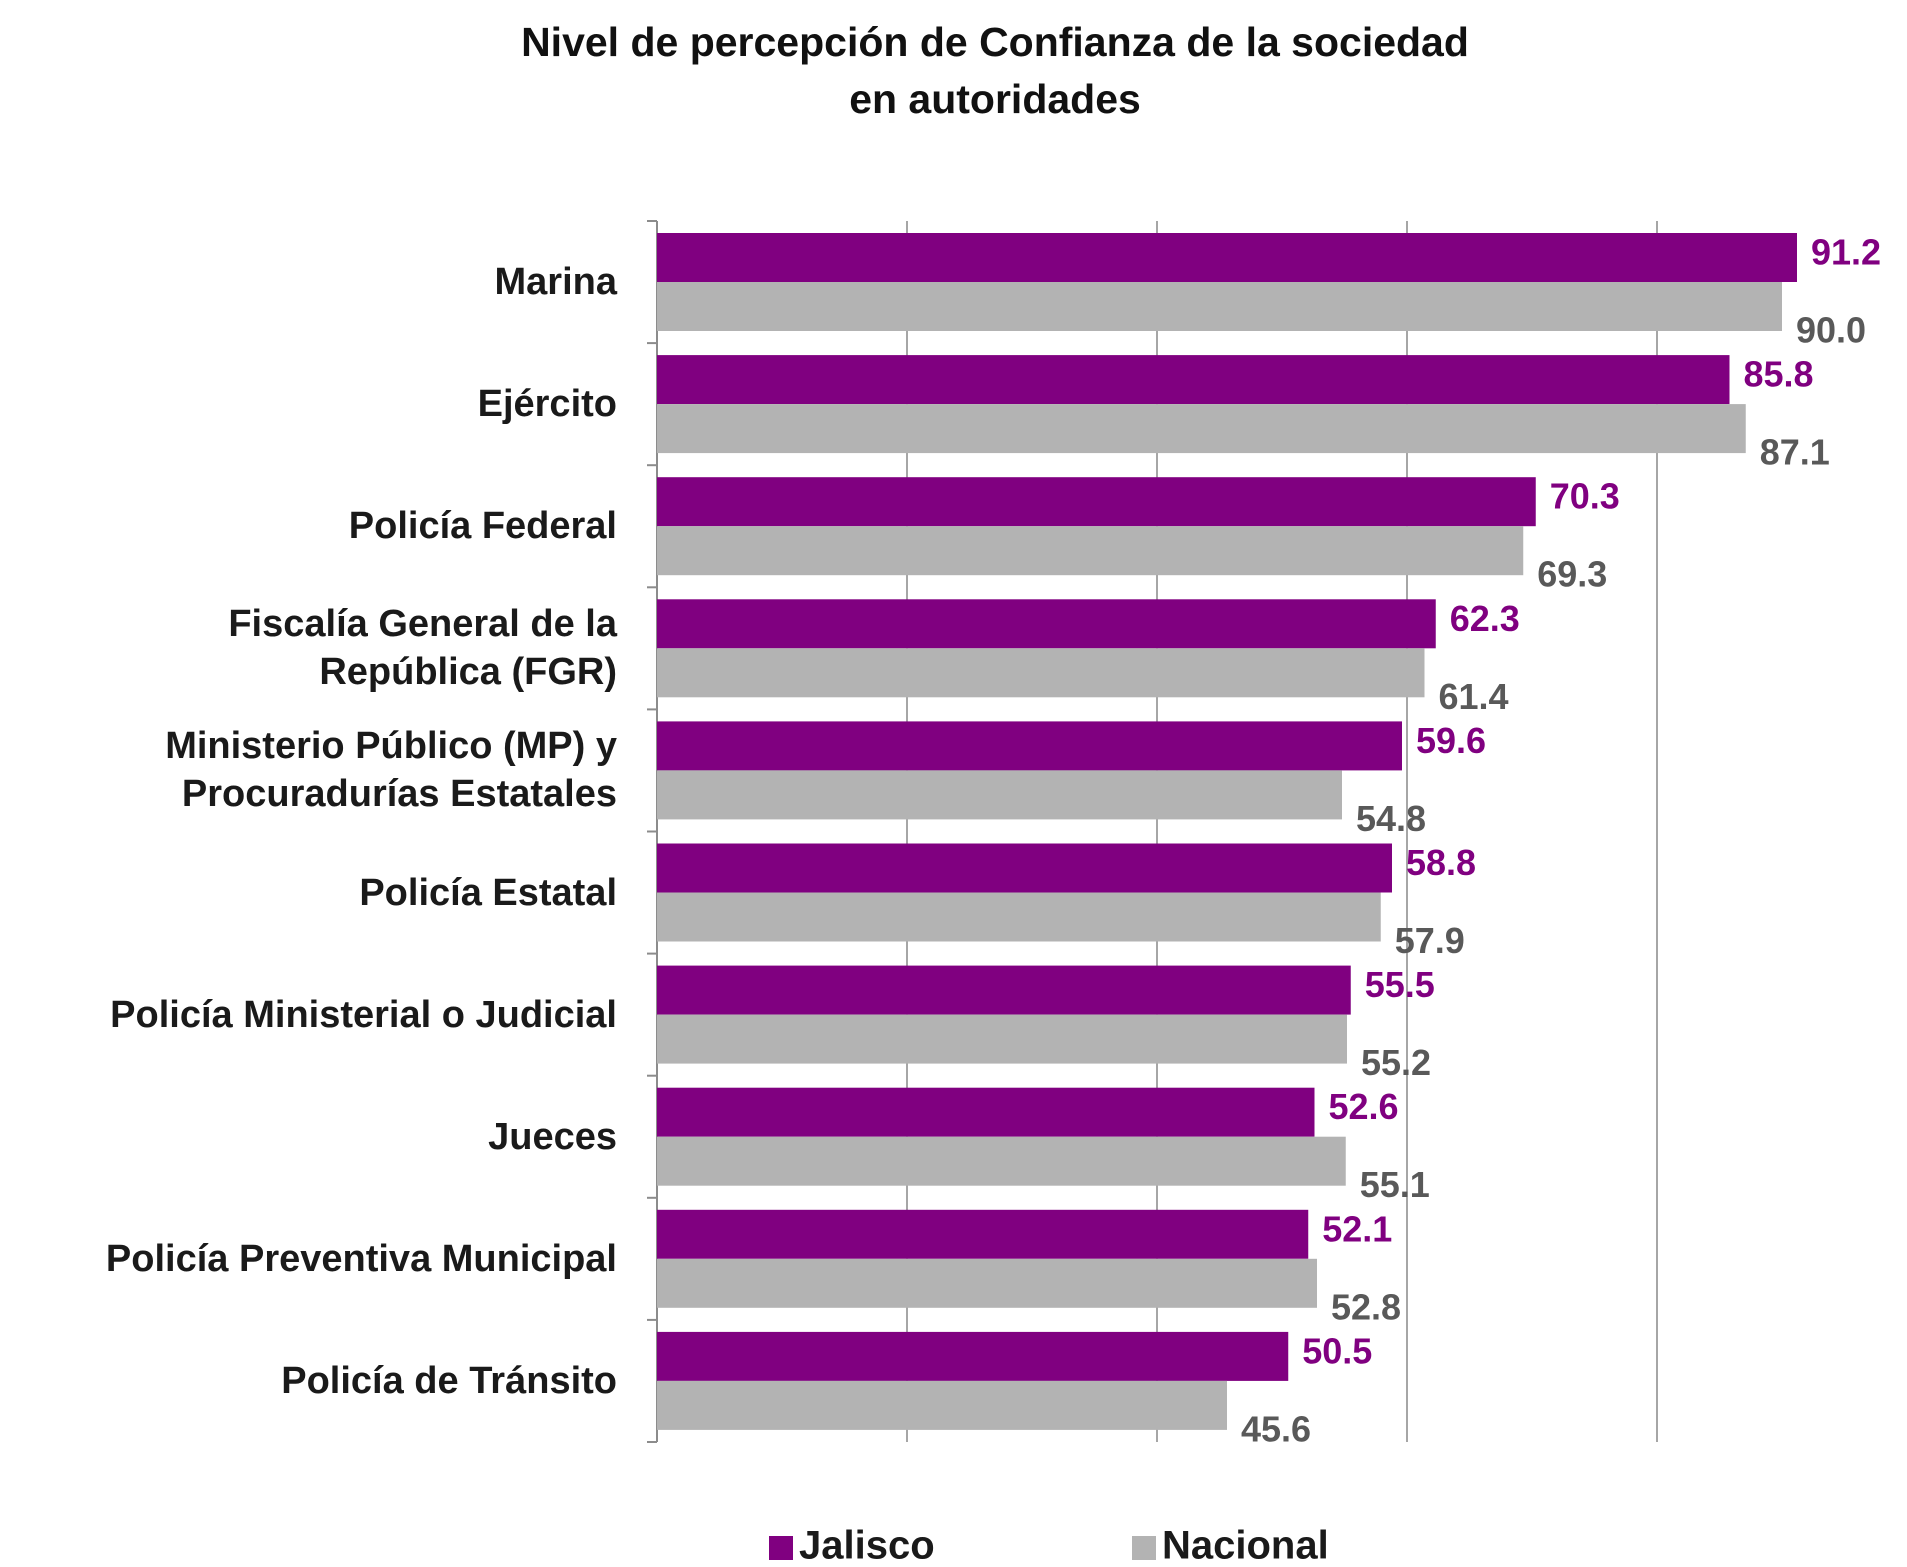  Describe the element at coordinates (1391, 818) in the screenshot. I see `value-label: 54.8` at that location.